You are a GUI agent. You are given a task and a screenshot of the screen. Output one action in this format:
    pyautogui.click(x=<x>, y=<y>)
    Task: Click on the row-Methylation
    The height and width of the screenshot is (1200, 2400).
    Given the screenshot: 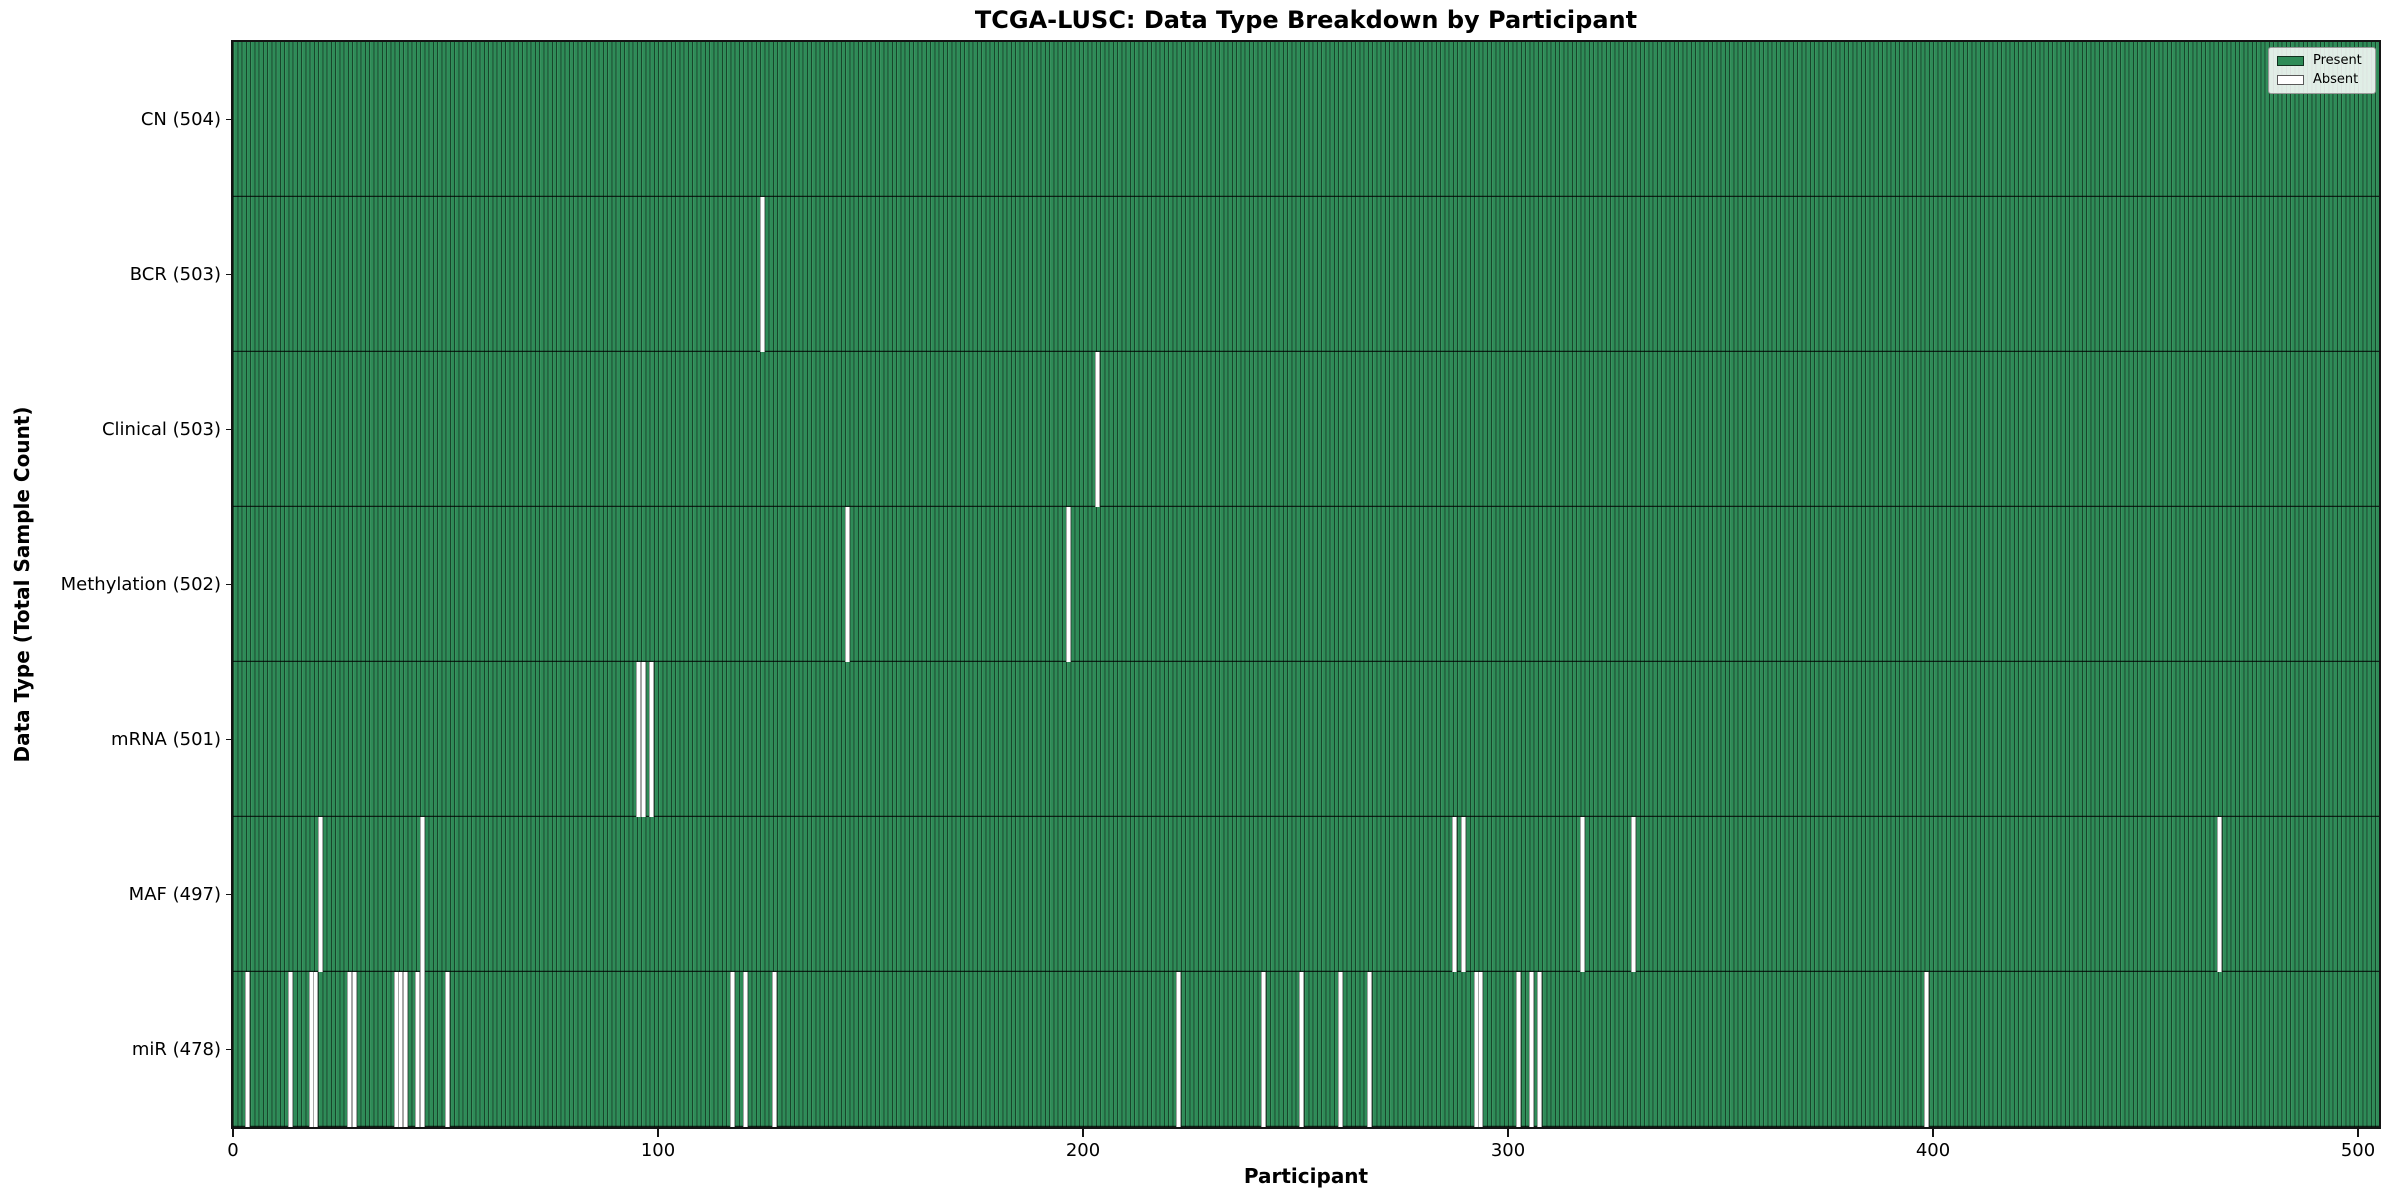 What is the action you would take?
    pyautogui.click(x=1306, y=584)
    